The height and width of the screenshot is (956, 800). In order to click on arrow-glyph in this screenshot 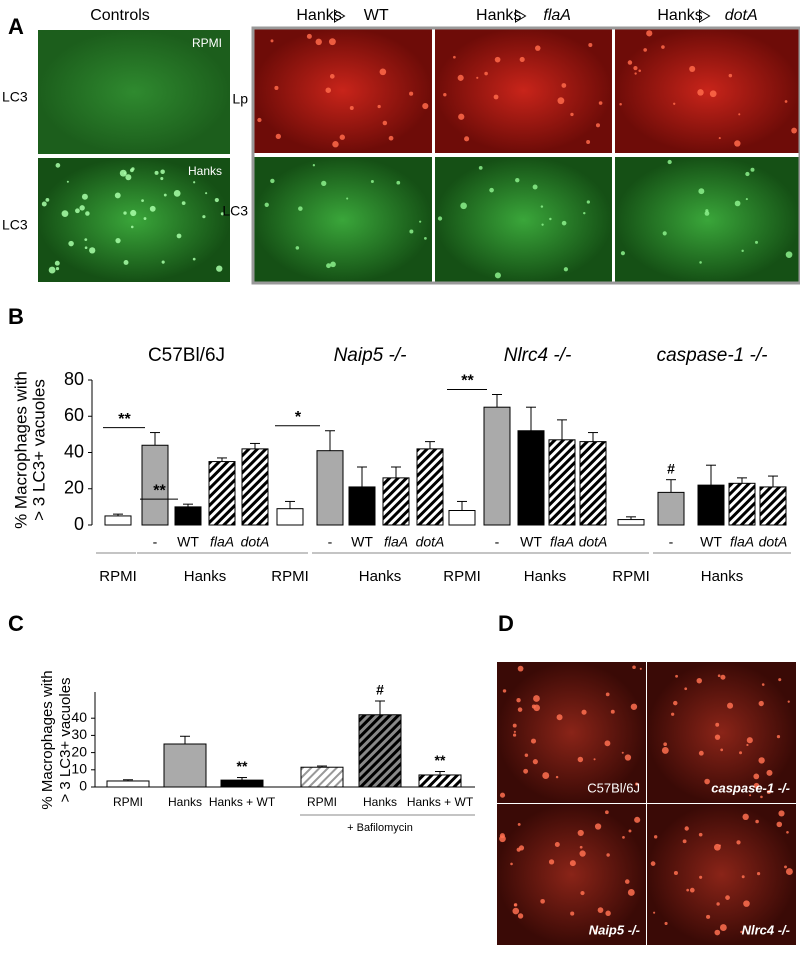, I will do `click(705, 16)`.